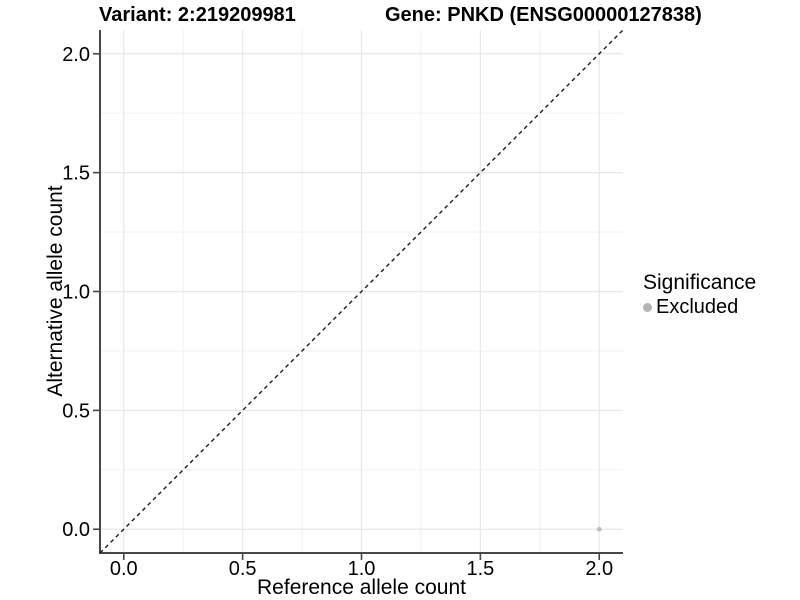 This screenshot has width=800, height=600. I want to click on y-tick-label: 1.5, so click(76, 174).